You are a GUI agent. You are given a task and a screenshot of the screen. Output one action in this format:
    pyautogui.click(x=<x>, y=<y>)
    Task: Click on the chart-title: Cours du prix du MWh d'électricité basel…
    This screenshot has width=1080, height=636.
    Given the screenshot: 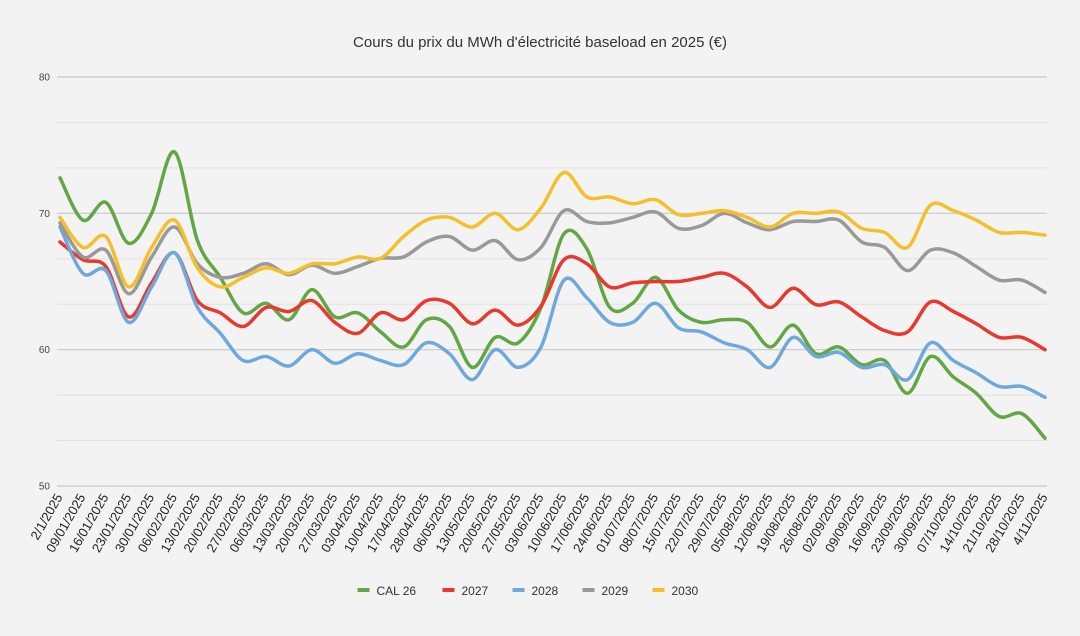 What is the action you would take?
    pyautogui.click(x=540, y=42)
    